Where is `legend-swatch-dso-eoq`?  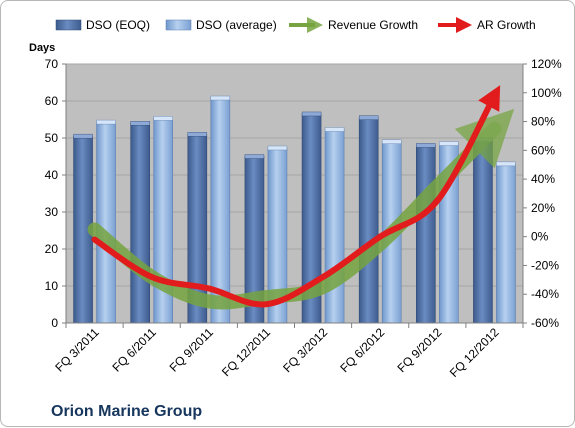
legend-swatch-dso-eoq is located at coordinates (68, 25).